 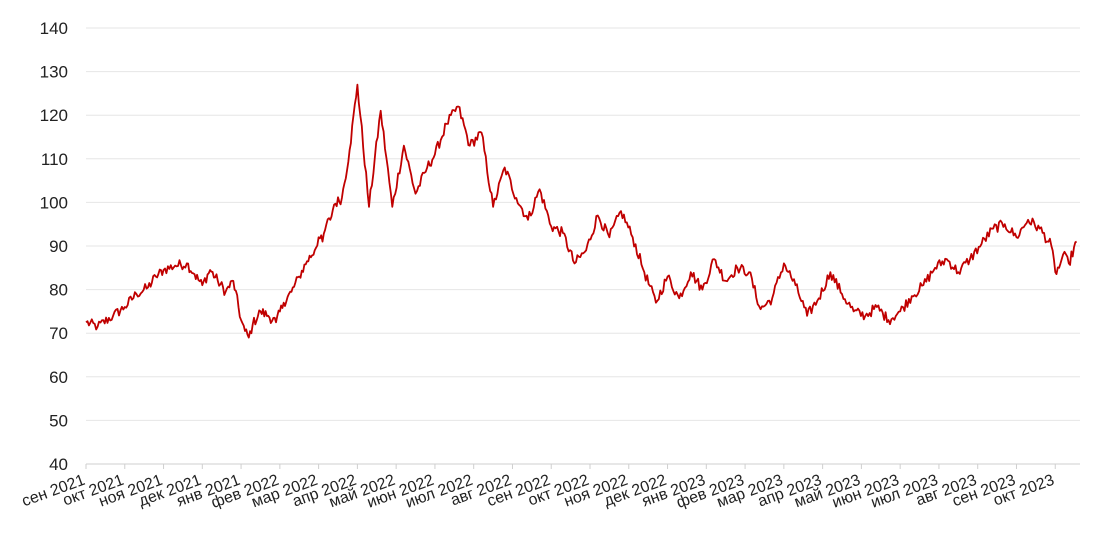 I want to click on y-axis-ticks: 40 50 60 70 80 90 100 110 120 130 140, so click(x=54, y=246).